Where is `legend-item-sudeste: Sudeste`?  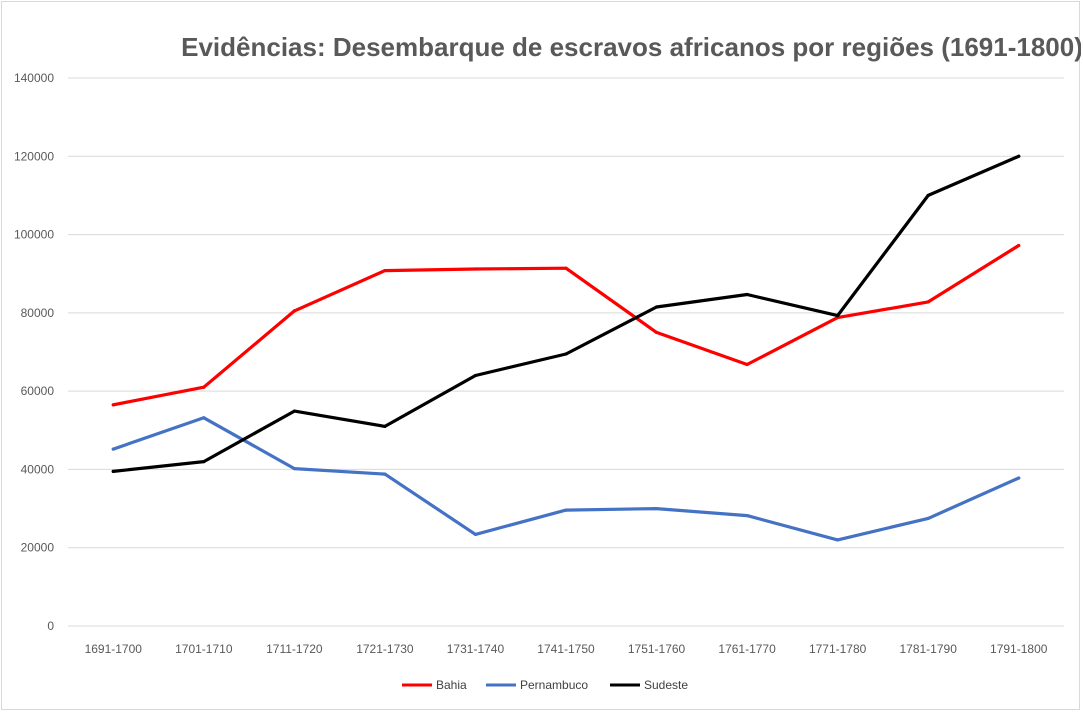
legend-item-sudeste: Sudeste is located at coordinates (649, 685).